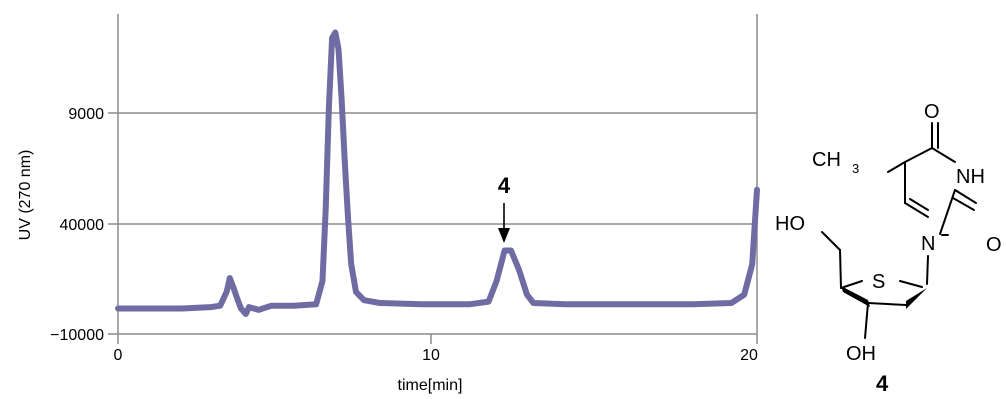 This screenshot has width=1006, height=399. Describe the element at coordinates (855, 296) in the screenshot. I see `thiolane-wedge-left` at that location.